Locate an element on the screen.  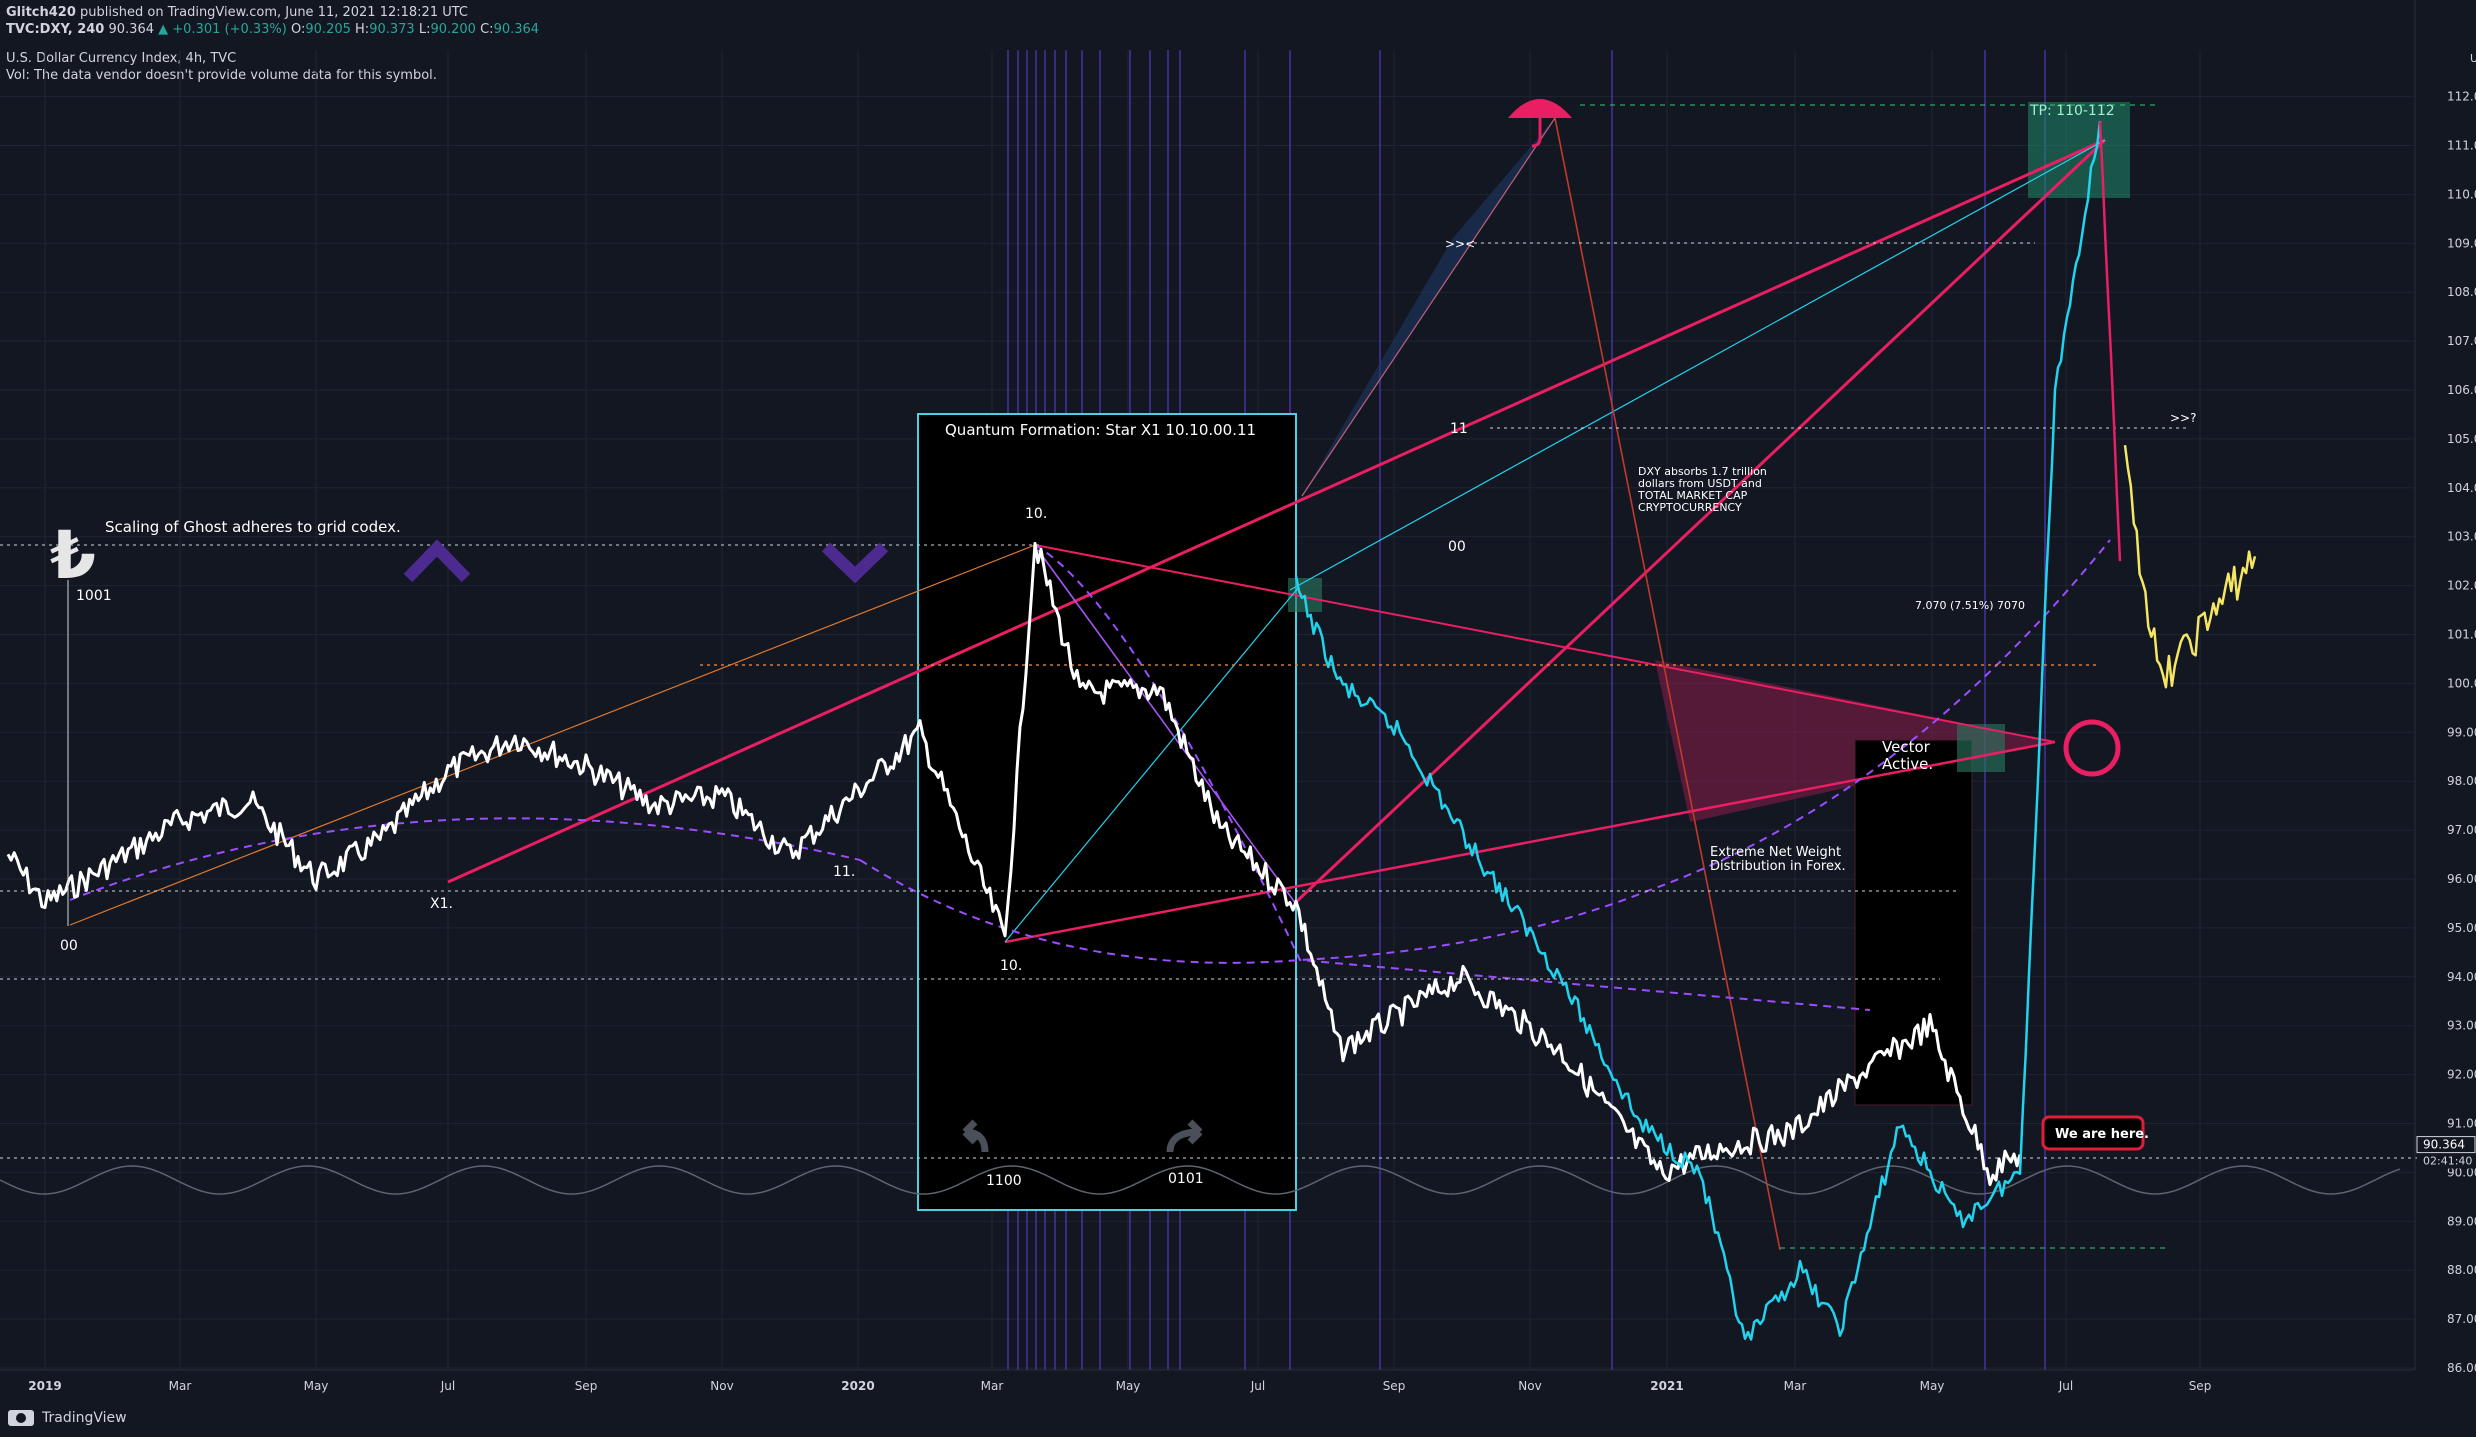
label-1001: 1001 is located at coordinates (94, 596).